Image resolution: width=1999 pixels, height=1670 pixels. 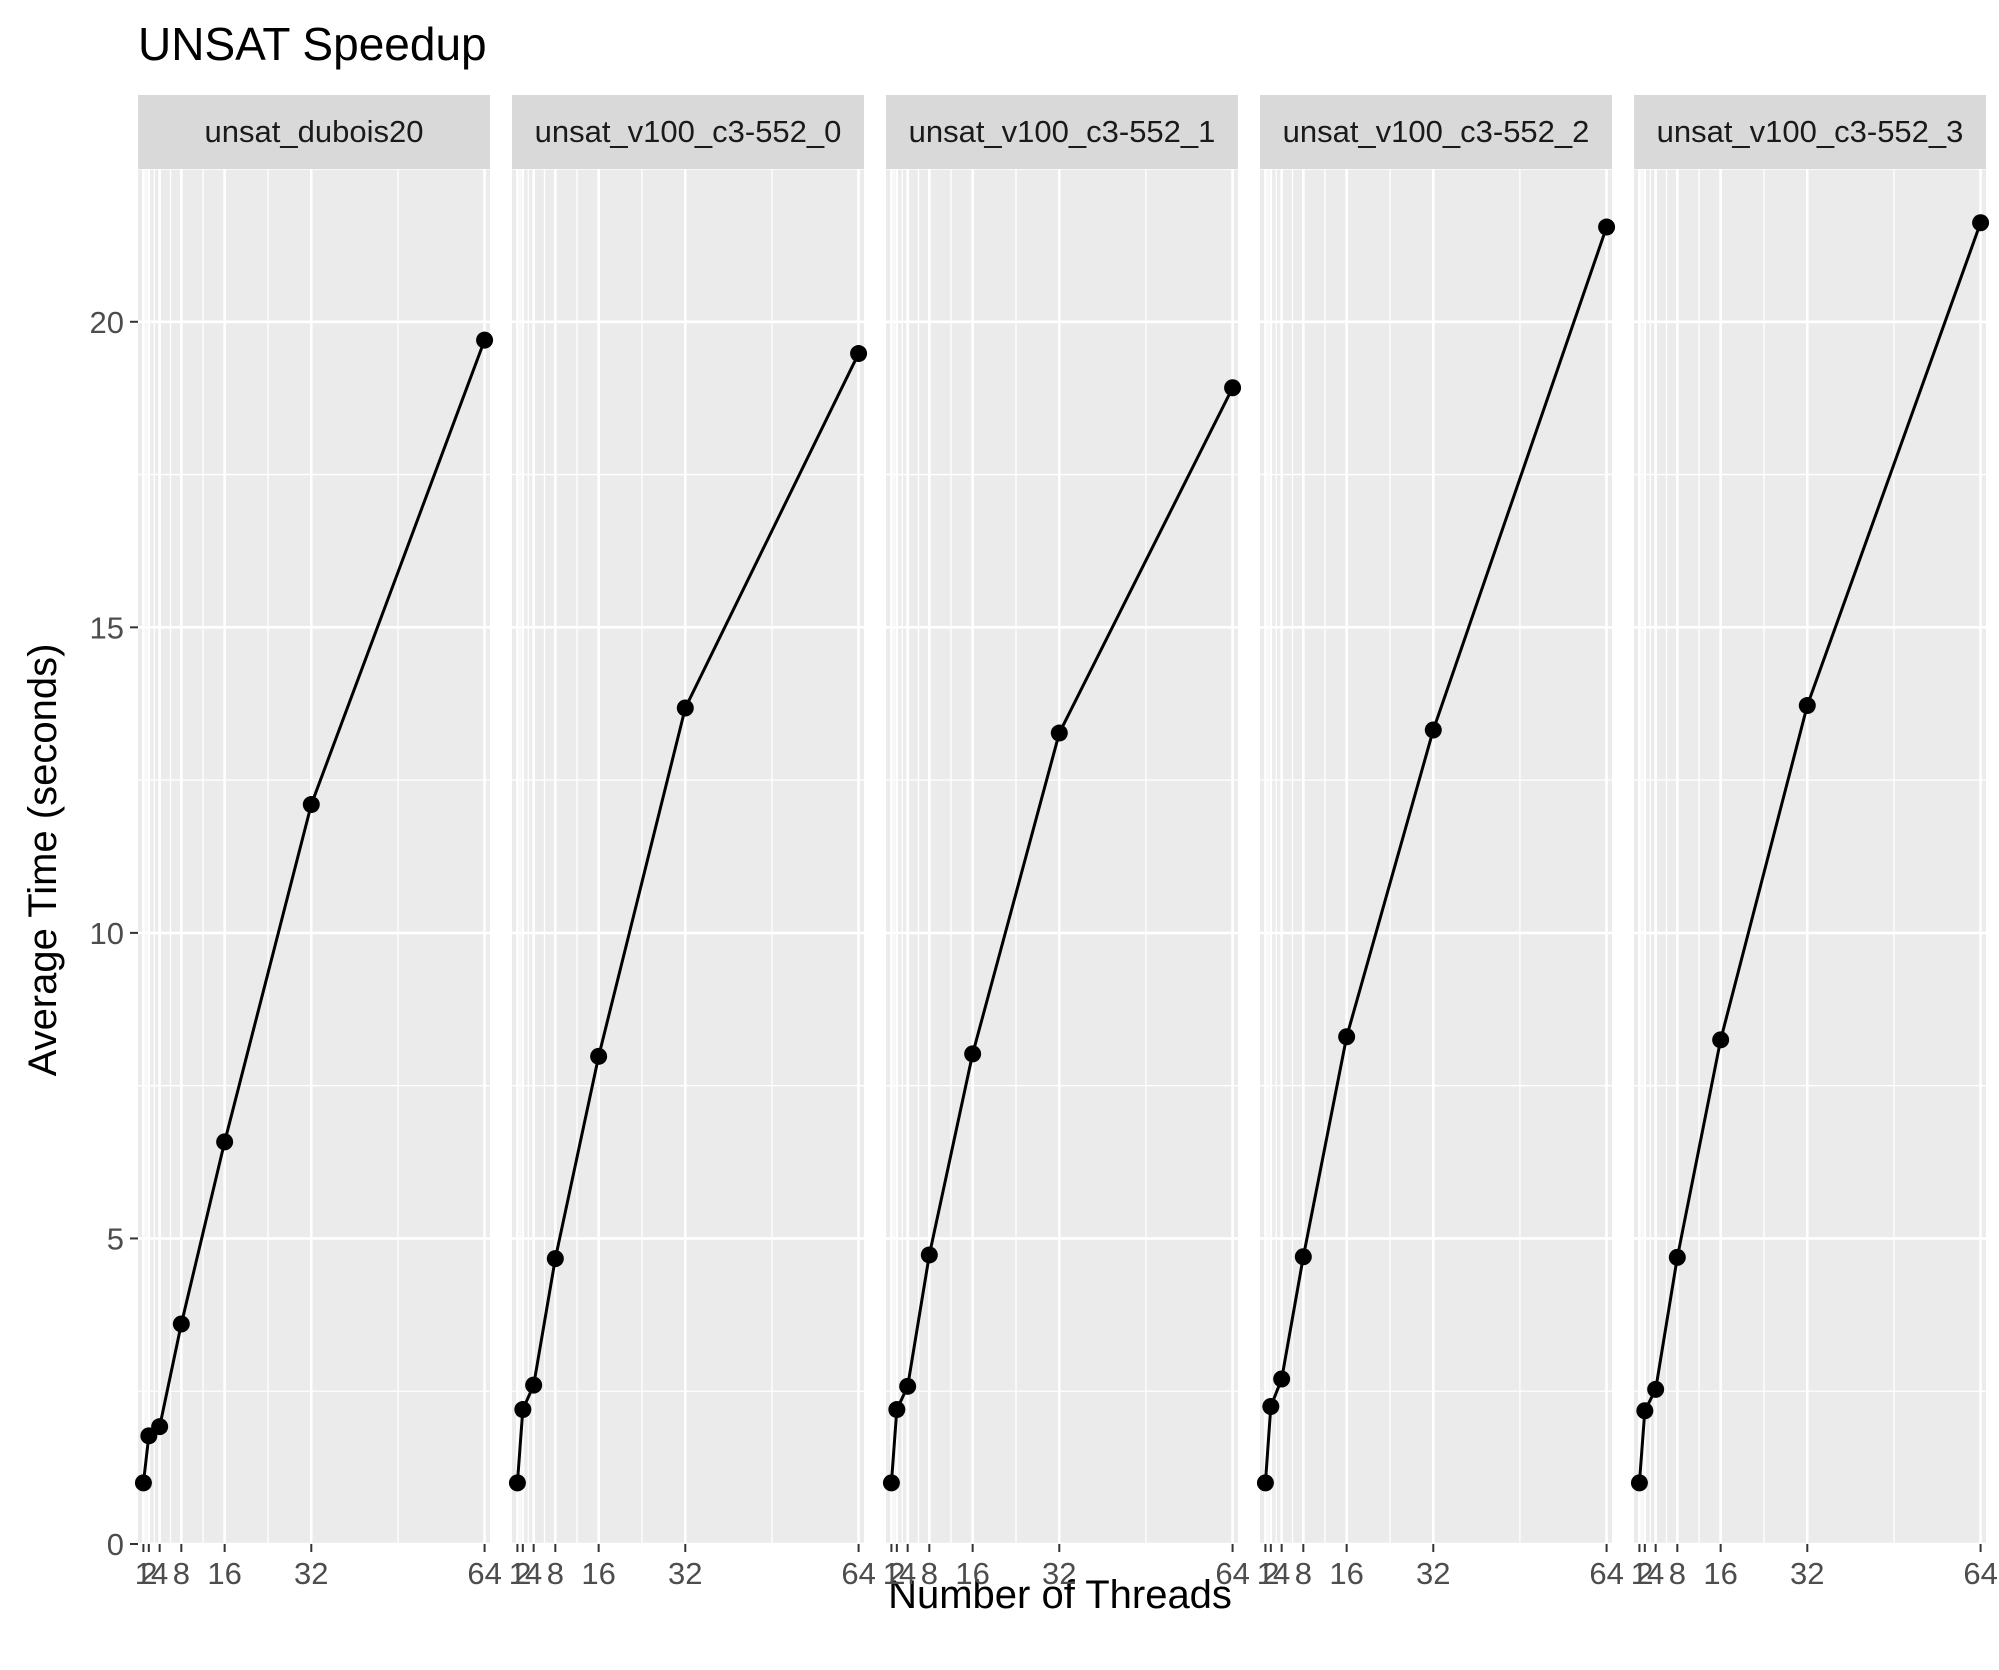 I want to click on y-axis: 0 5 10 15 20, so click(x=114, y=933).